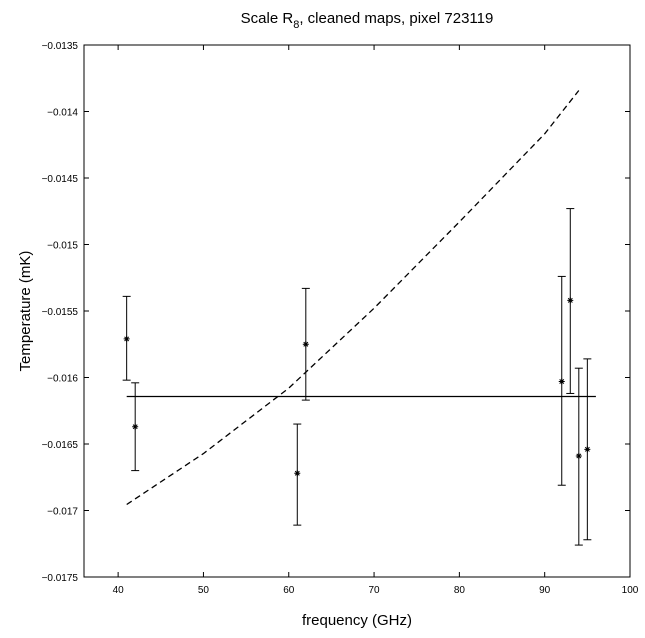 The width and height of the screenshot is (645, 638). Describe the element at coordinates (545, 590) in the screenshot. I see `x-tick-label: 90` at that location.